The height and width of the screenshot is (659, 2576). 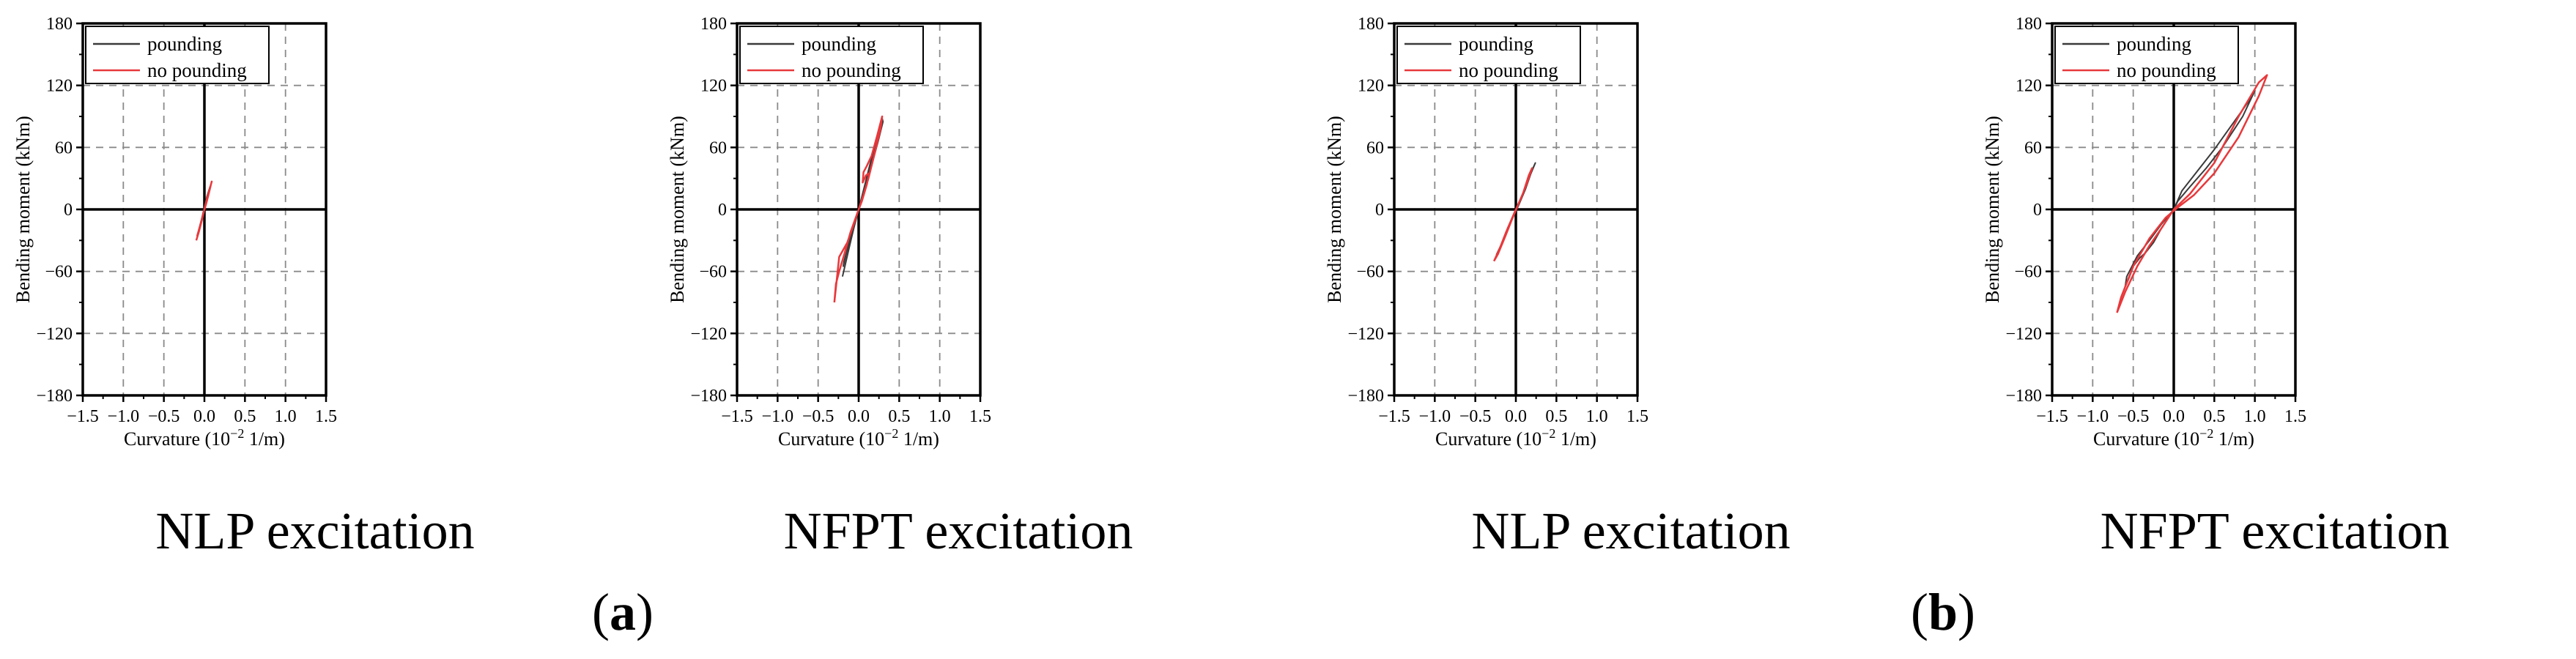 I want to click on panel-label-b: (b), so click(x=1943, y=612).